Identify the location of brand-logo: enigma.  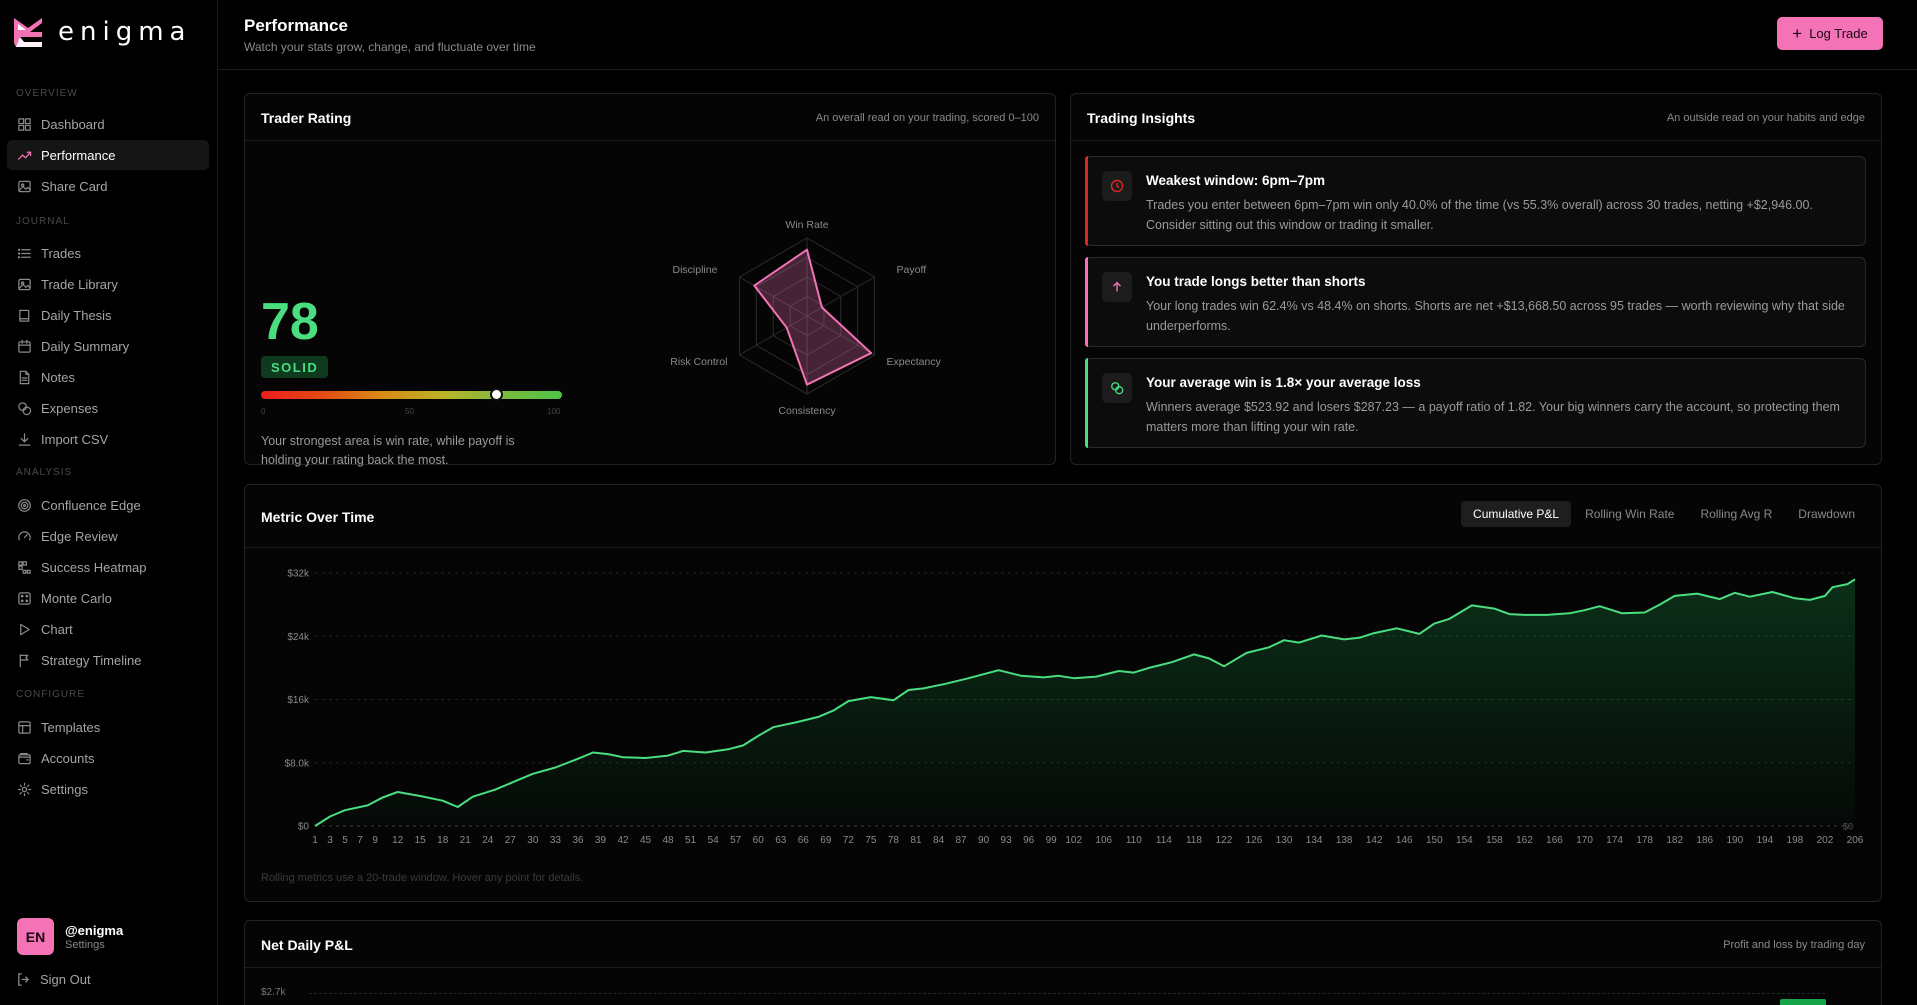
(101, 32).